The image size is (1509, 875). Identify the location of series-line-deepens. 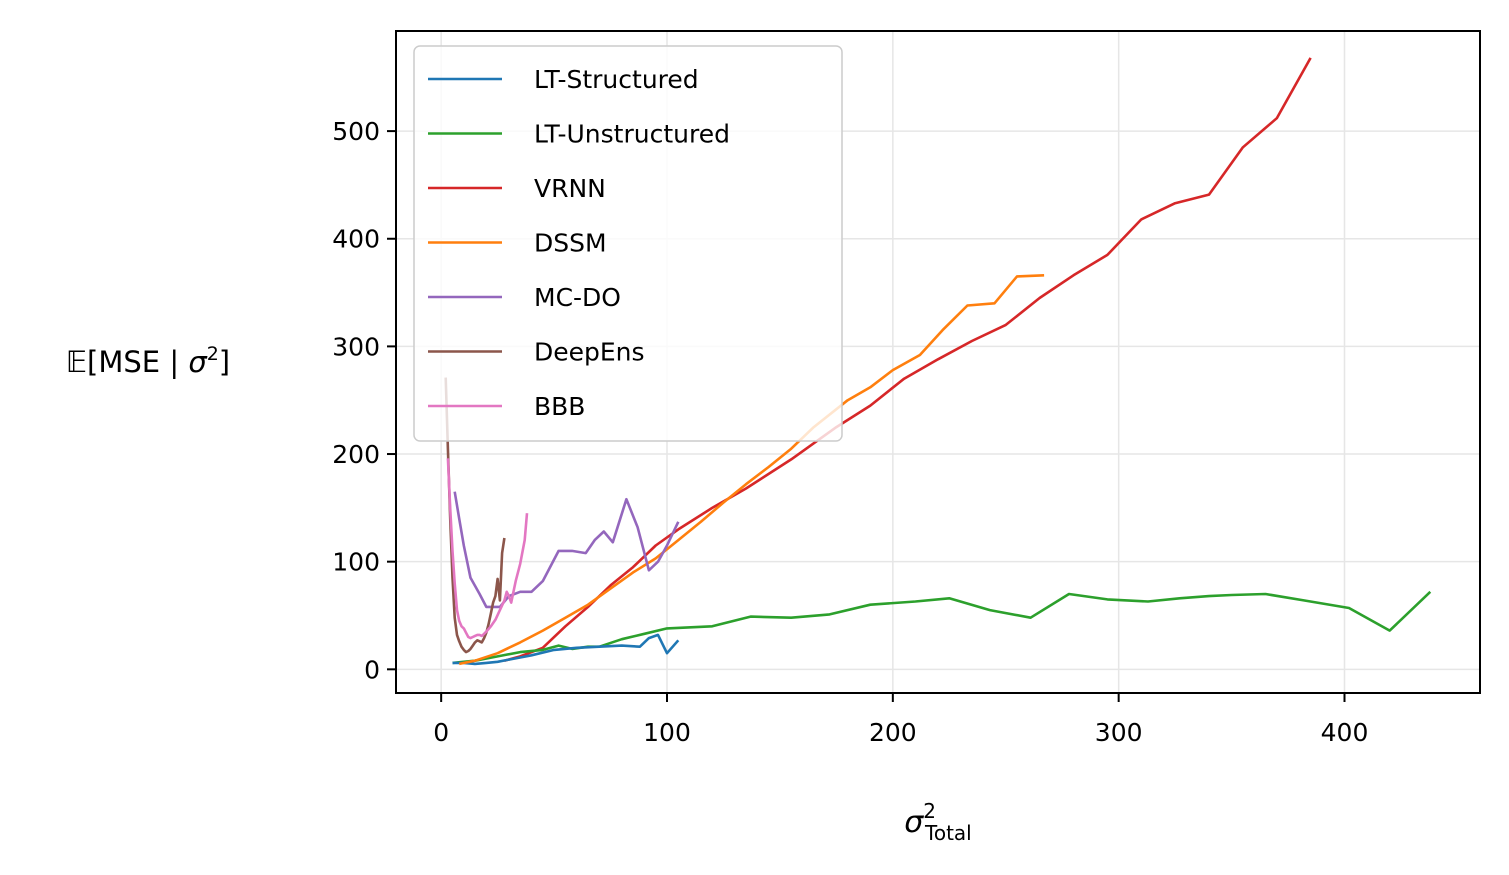
(475, 515).